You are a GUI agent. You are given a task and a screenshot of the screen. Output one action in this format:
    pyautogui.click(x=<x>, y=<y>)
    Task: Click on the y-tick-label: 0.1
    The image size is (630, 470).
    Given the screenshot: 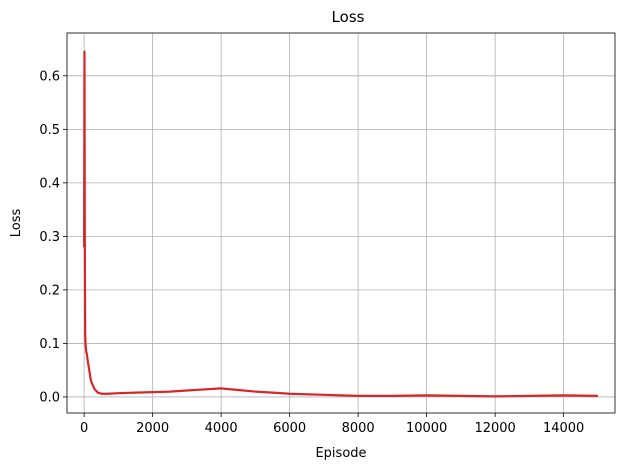 What is the action you would take?
    pyautogui.click(x=49, y=344)
    